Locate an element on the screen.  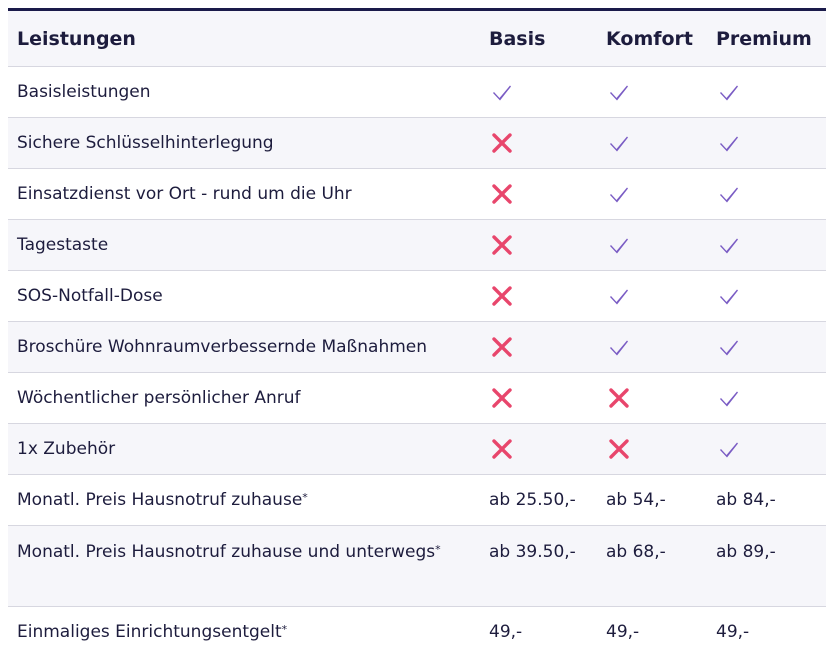
price-basis: ab 39.50,- is located at coordinates (538, 566).